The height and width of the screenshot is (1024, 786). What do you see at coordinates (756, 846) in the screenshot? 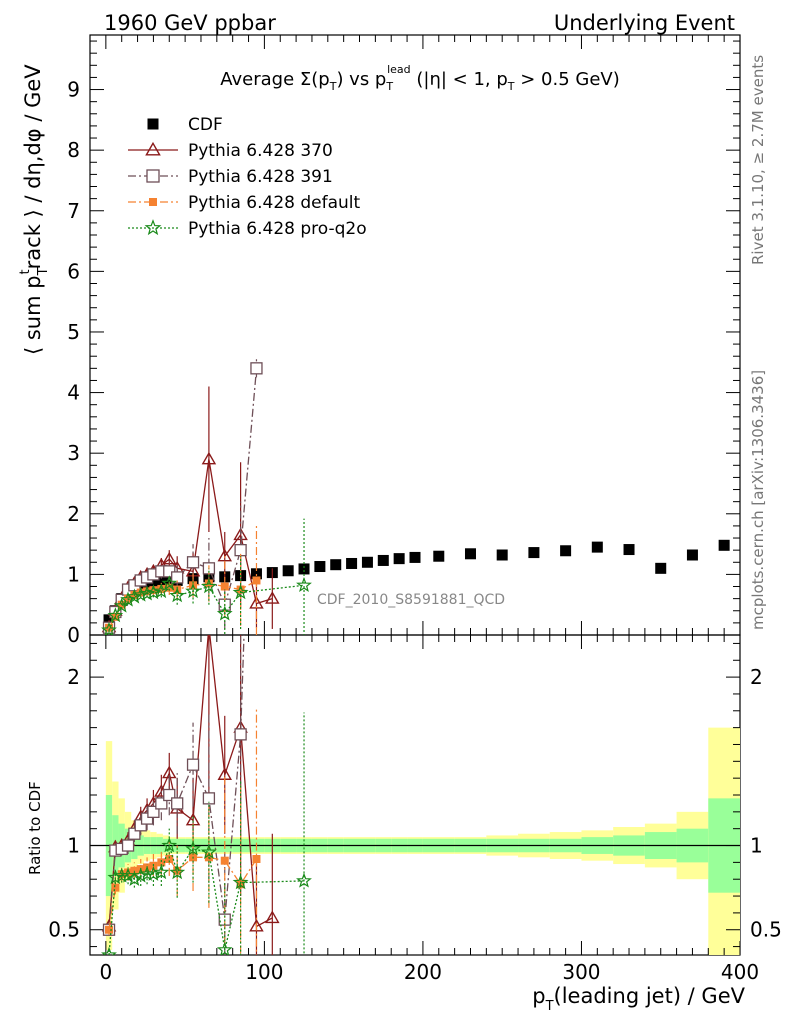
I see `ratio-y-tick-label-right: 1` at bounding box center [756, 846].